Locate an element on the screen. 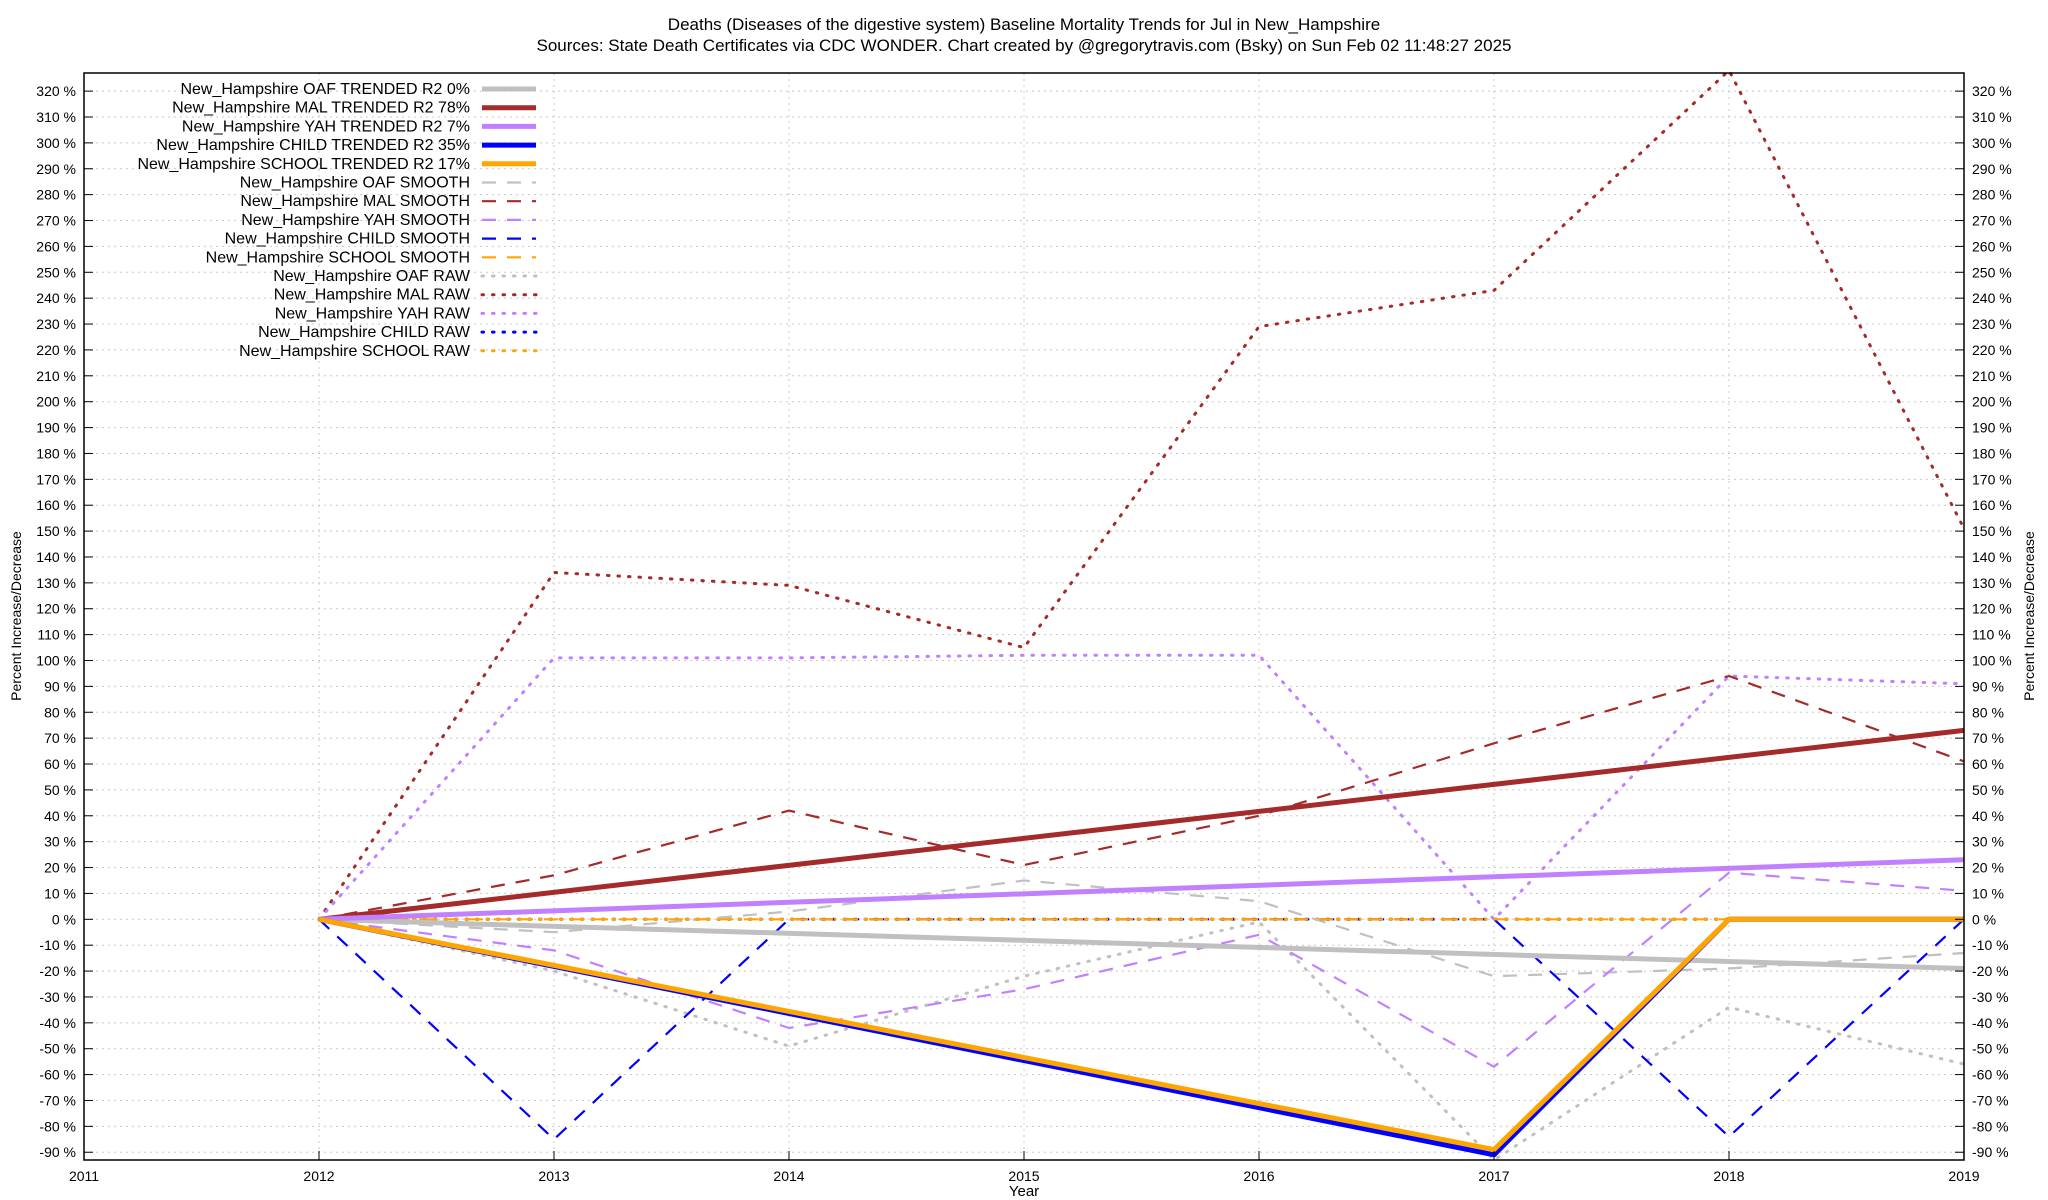 The image size is (2048, 1200). legend-label: New_Hampshire MAL SMOOTH is located at coordinates (355, 201).